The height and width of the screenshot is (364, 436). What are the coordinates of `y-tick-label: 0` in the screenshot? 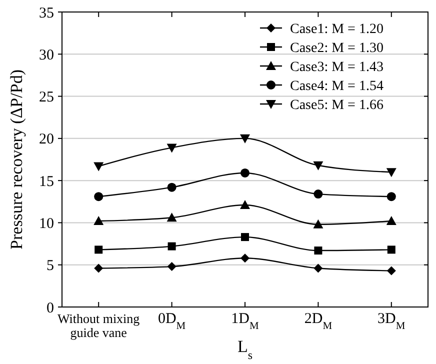 It's located at (50, 308).